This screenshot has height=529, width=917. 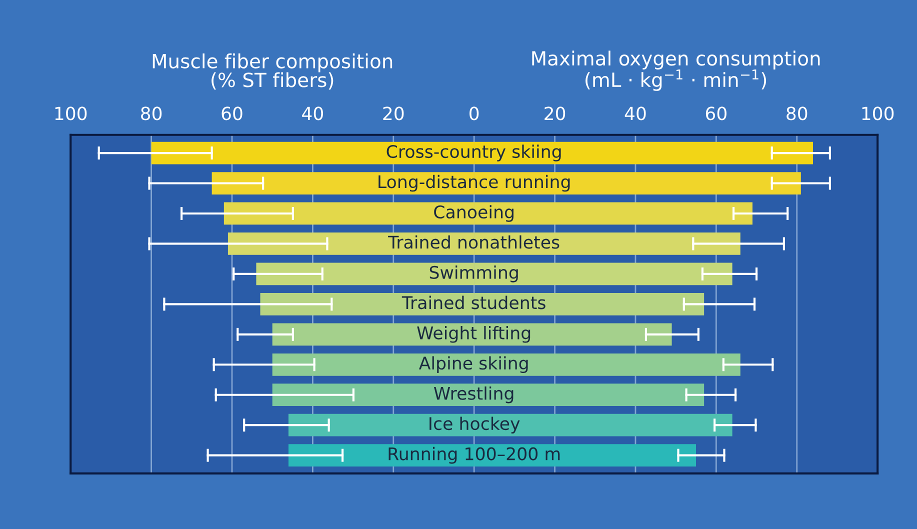 I want to click on y-tick-label: Cross-country skiing, so click(x=473, y=153).